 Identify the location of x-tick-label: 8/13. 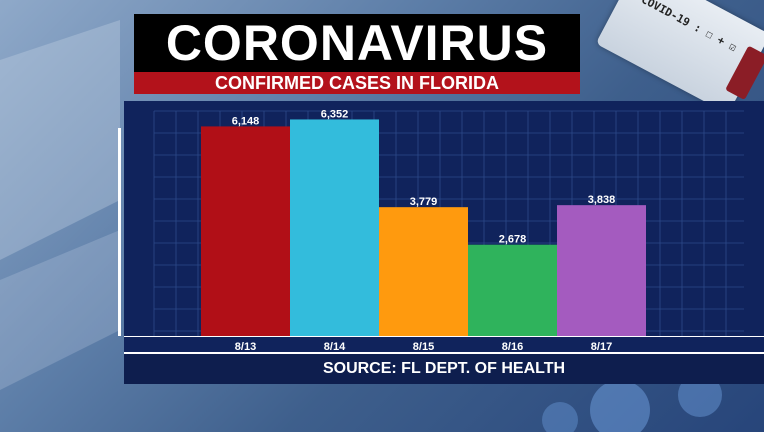
(245, 346).